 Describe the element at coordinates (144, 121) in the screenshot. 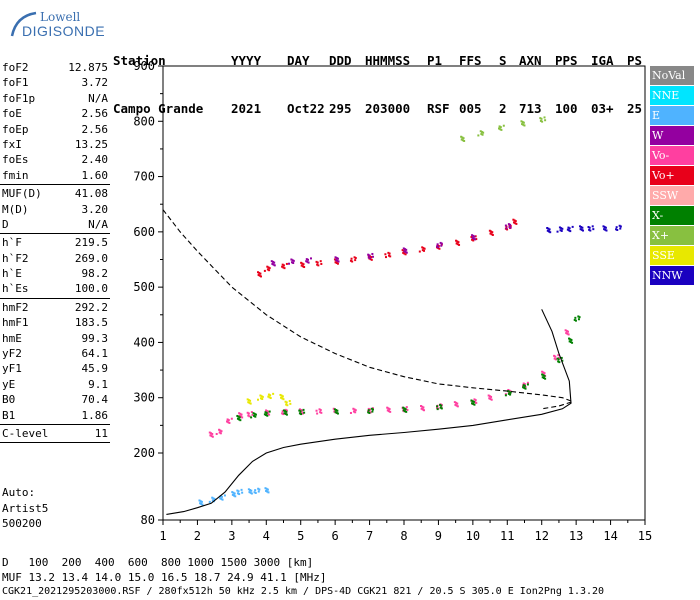

I see `y-tick-label: 800` at that location.